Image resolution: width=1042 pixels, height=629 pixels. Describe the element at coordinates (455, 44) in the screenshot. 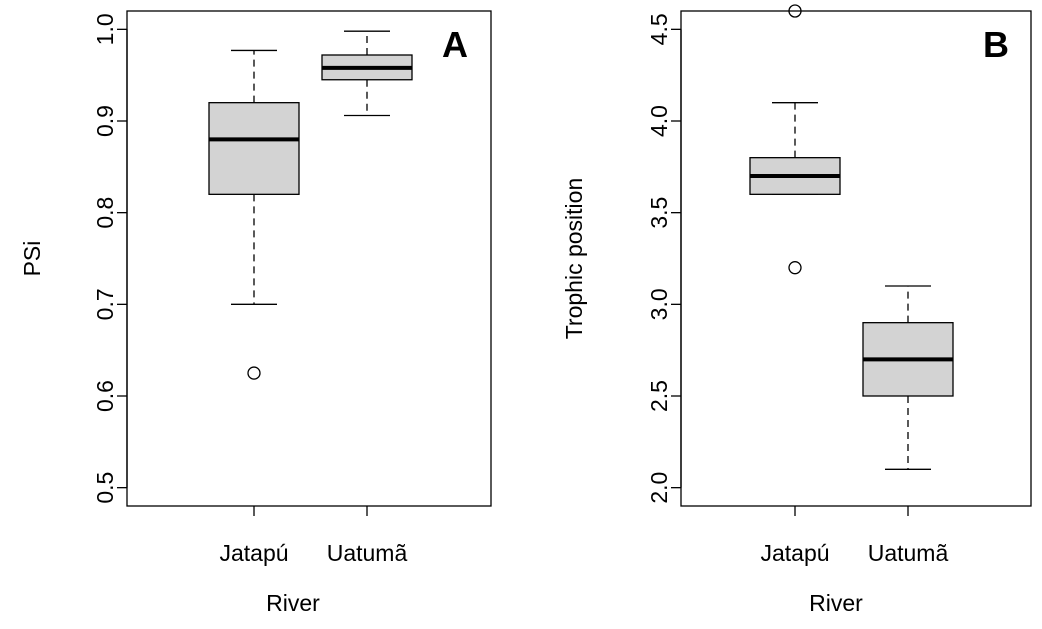

I see `panel-letter: A` at that location.